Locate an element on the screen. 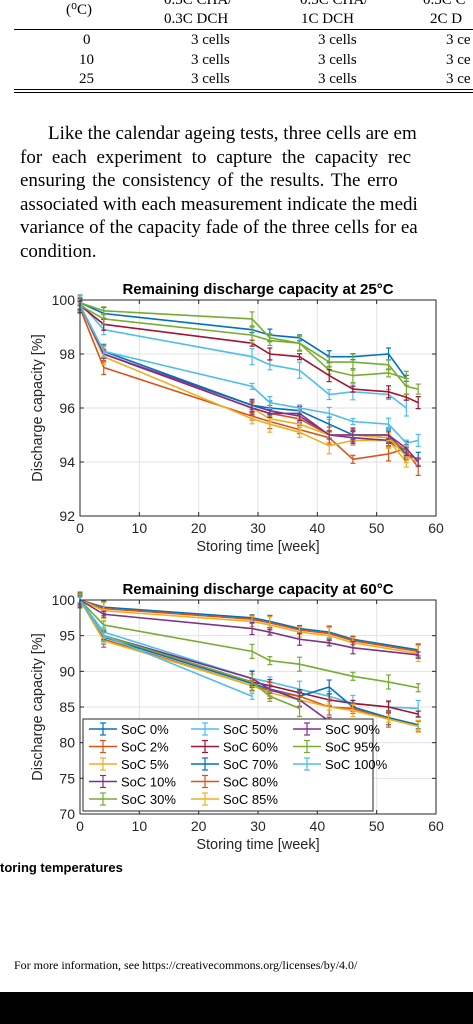 Image resolution: width=473 pixels, height=1024 pixels. table-header-bottom-3: 2C D is located at coordinates (446, 19).